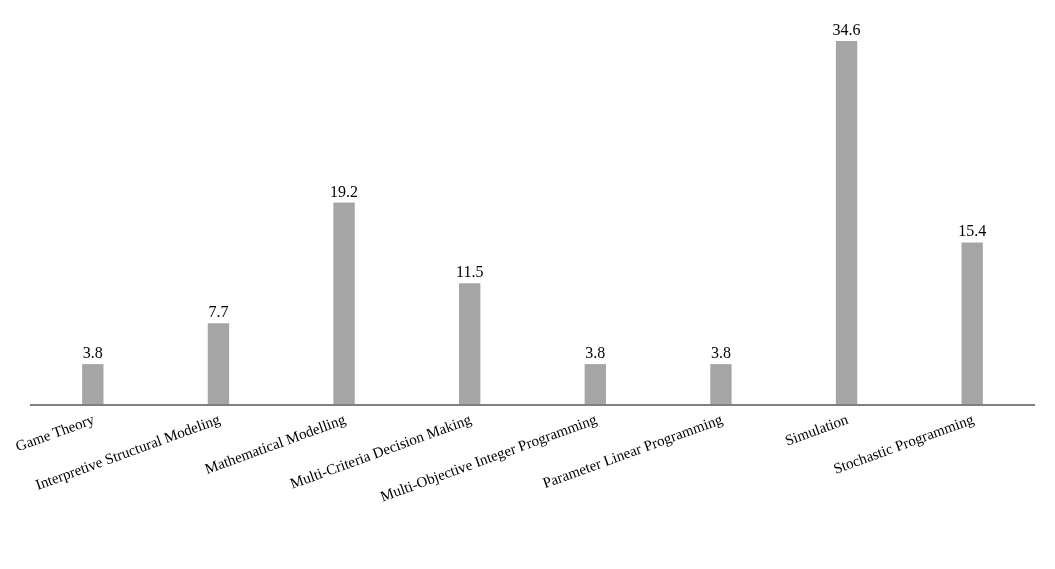 The width and height of the screenshot is (1055, 569). What do you see at coordinates (846, 29) in the screenshot?
I see `data-label: 34.6` at bounding box center [846, 29].